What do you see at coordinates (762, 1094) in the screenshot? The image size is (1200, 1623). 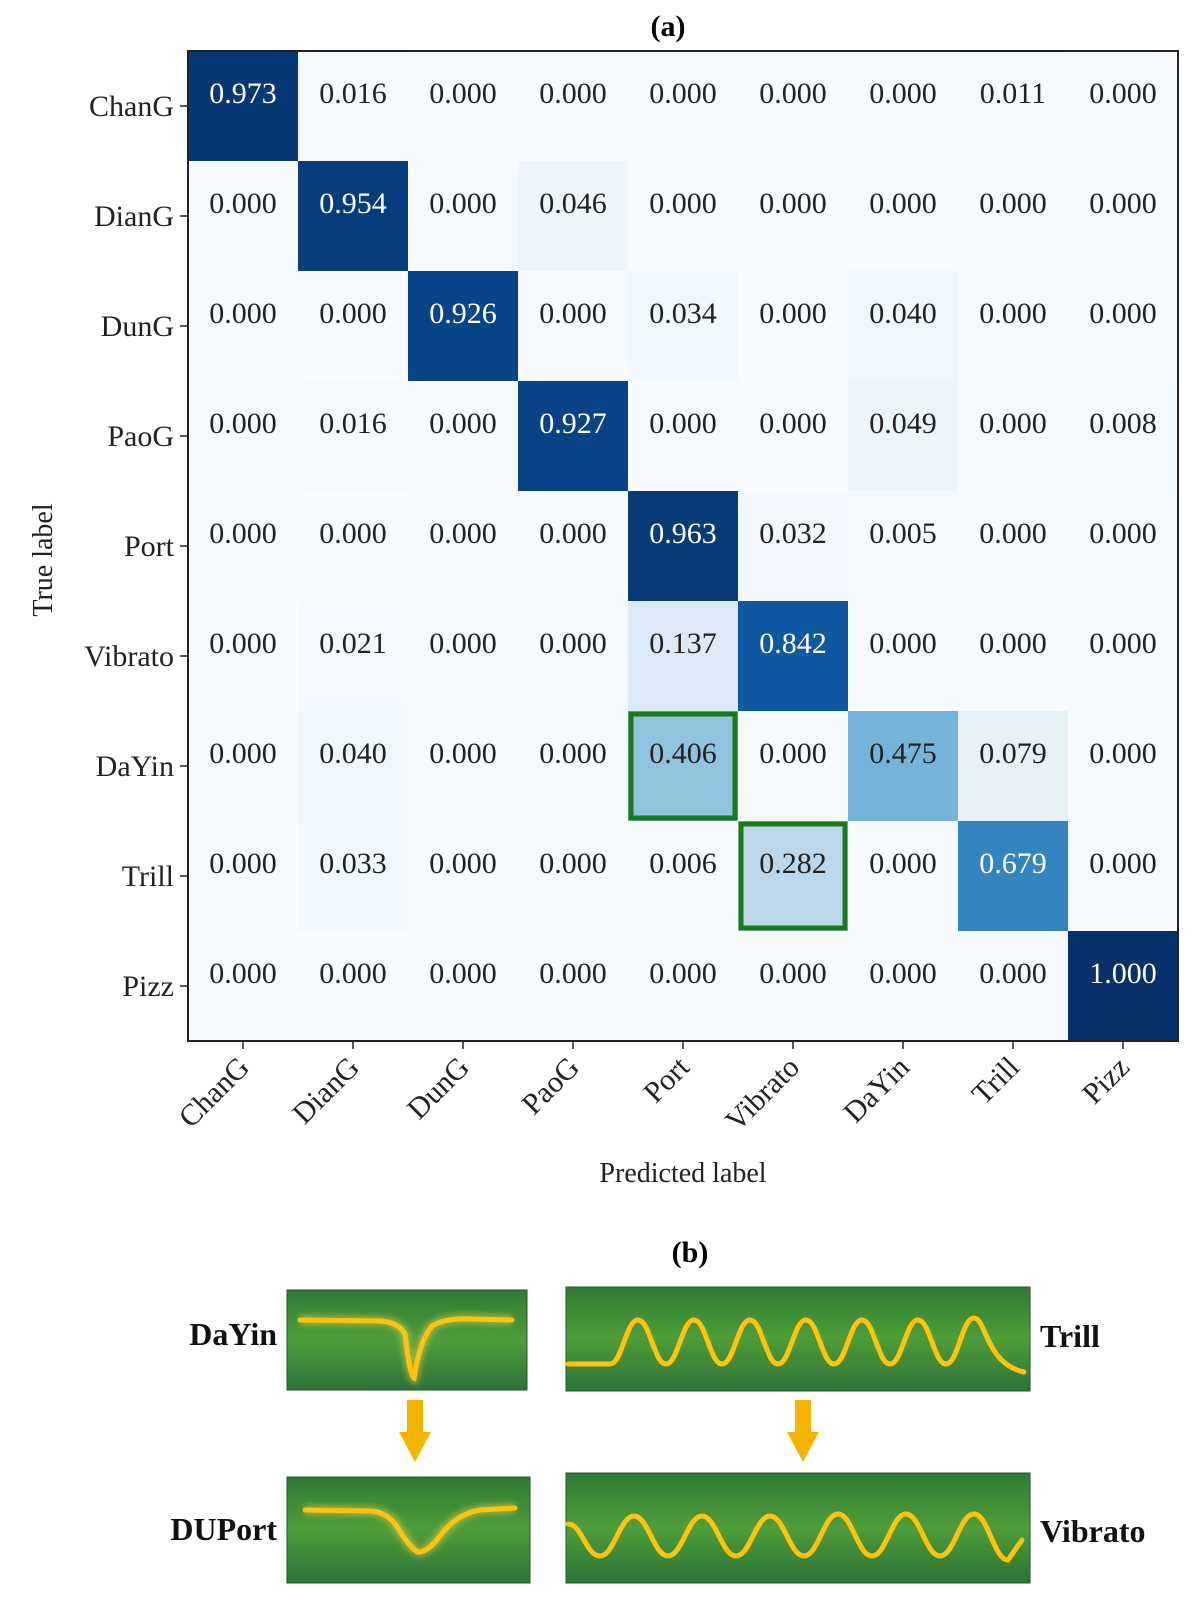 I see `x-tick-label: Vibrato` at bounding box center [762, 1094].